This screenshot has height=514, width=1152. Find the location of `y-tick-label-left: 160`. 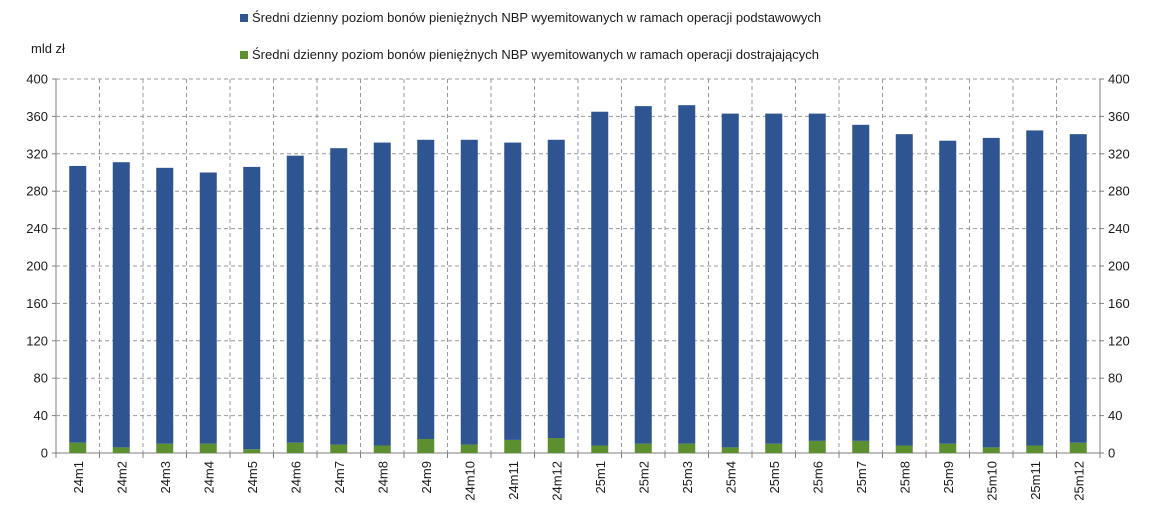

y-tick-label-left: 160 is located at coordinates (37, 303).